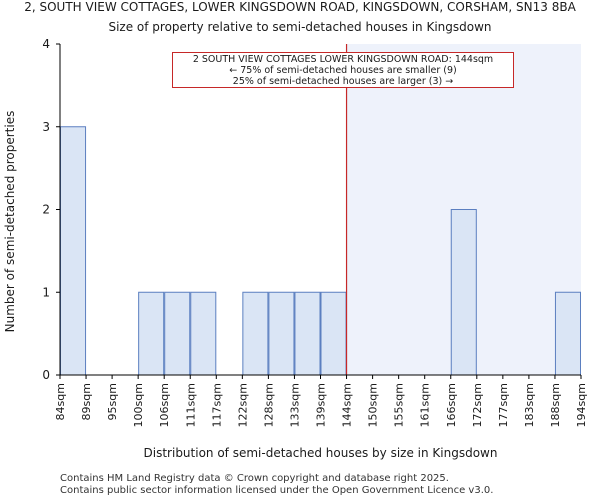  I want to click on x-tick-label: 144sqm, so click(347, 405).